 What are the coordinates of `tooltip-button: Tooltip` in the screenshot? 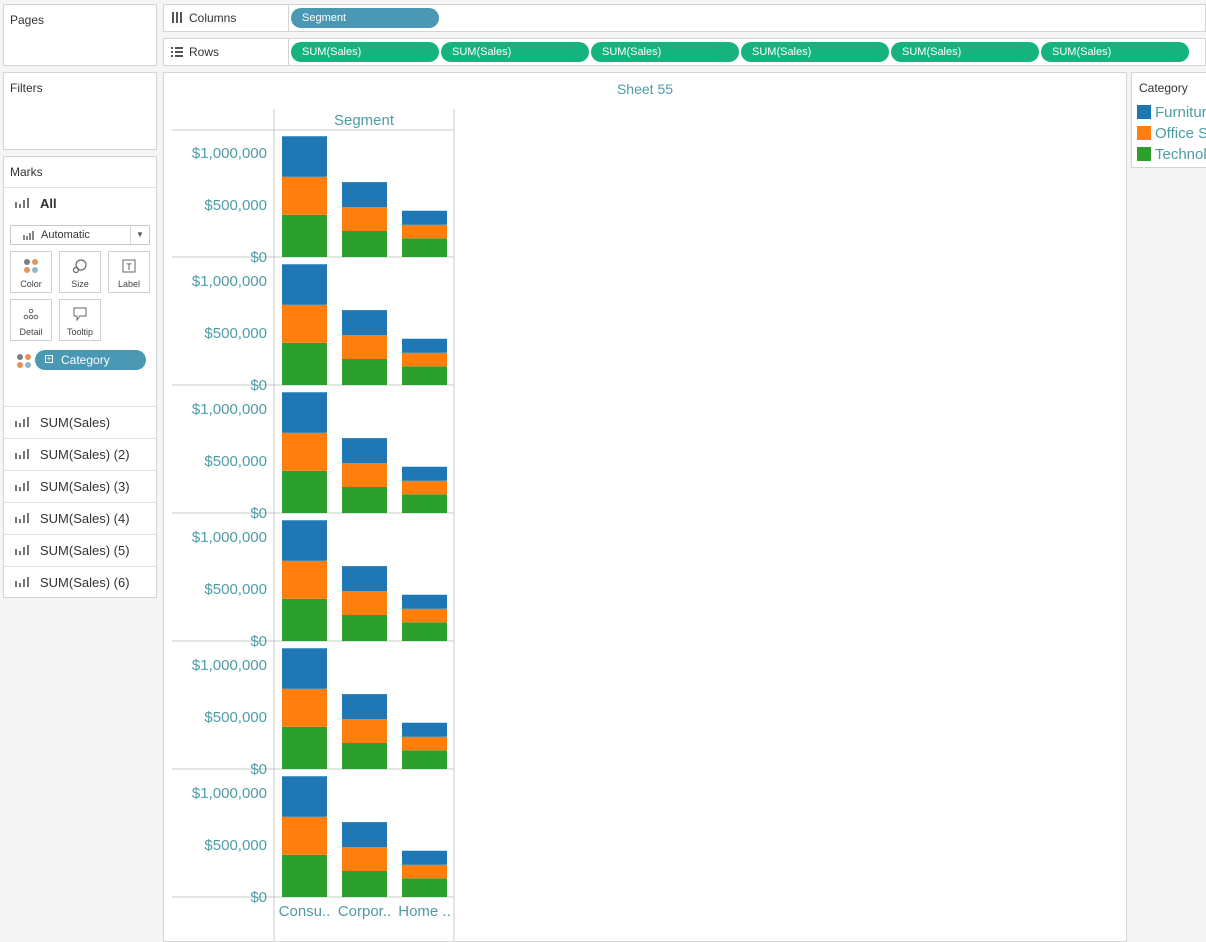 It's located at (80, 320).